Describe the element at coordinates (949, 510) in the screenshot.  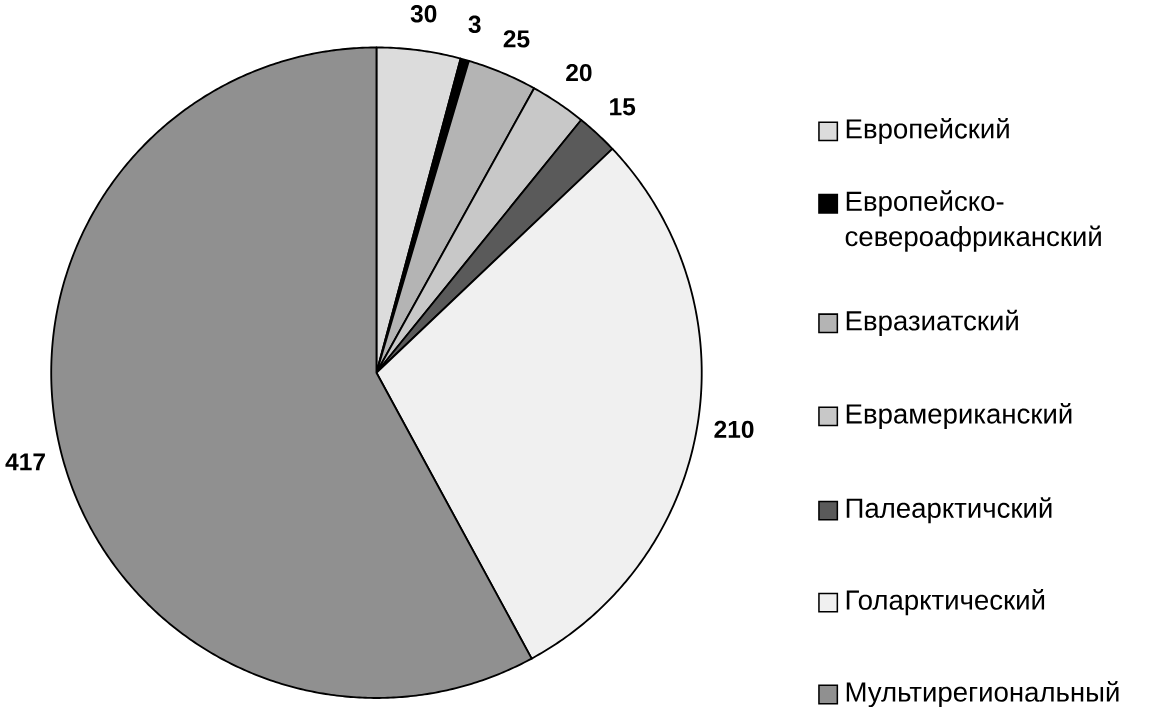
I see `legend-label: Палеарктичский` at that location.